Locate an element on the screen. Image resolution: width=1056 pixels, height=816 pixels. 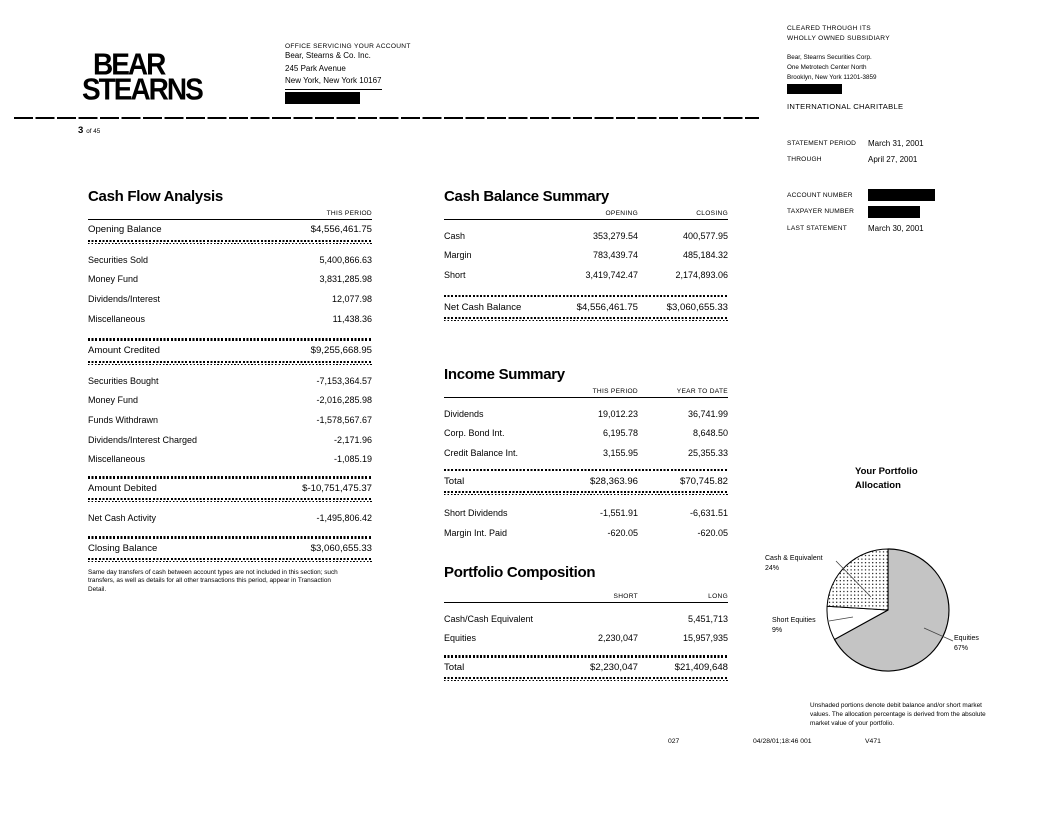
row-label: Securities Sold is located at coordinates (118, 259).